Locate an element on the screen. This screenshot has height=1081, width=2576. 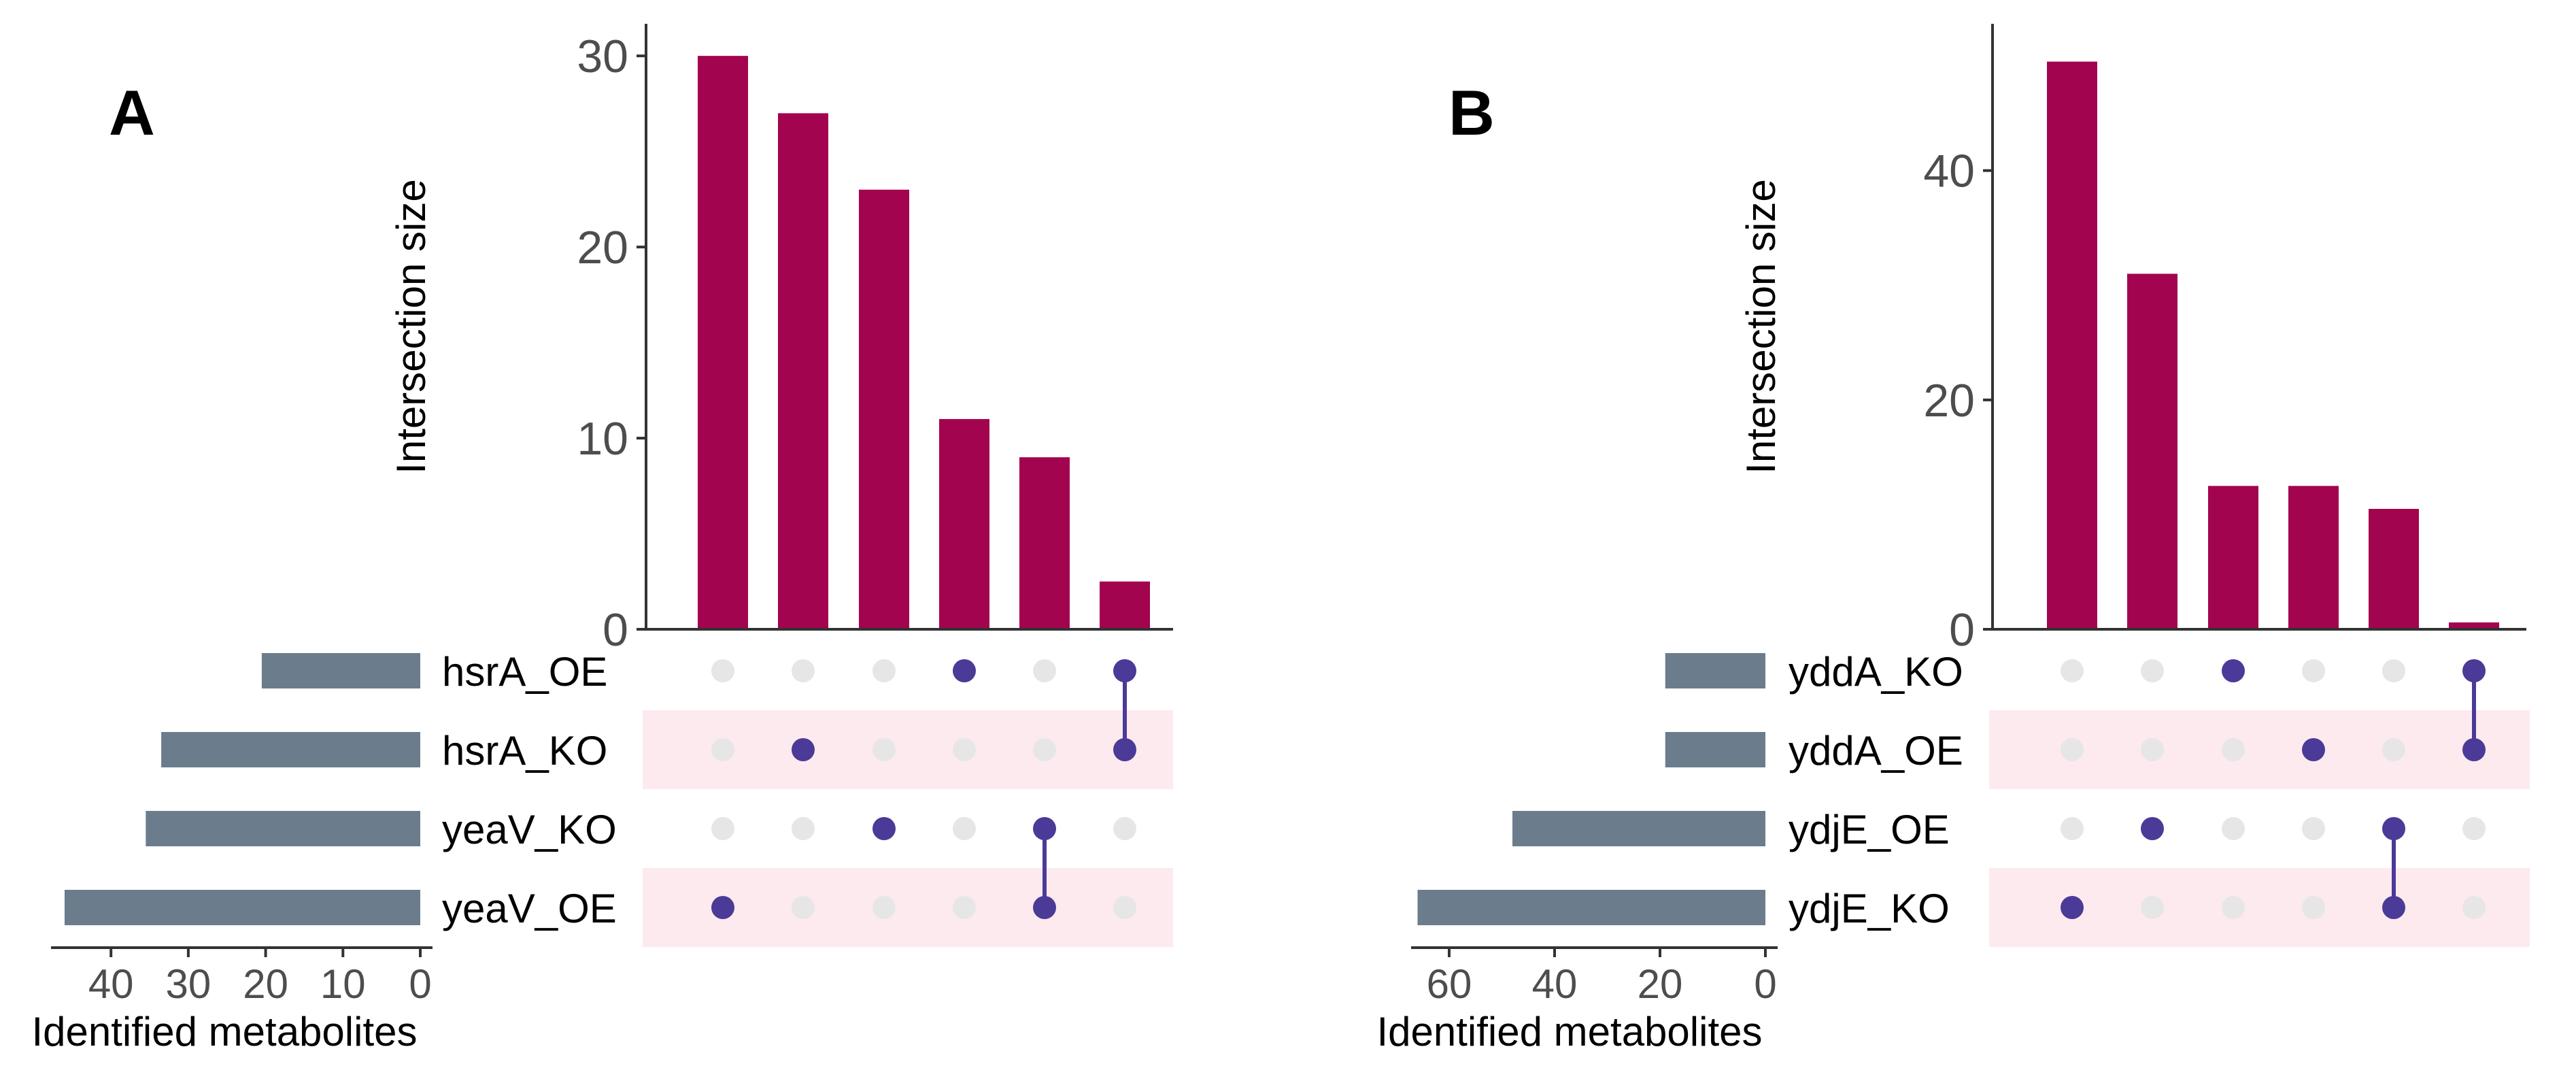
y-tick-label: 30 is located at coordinates (602, 56).